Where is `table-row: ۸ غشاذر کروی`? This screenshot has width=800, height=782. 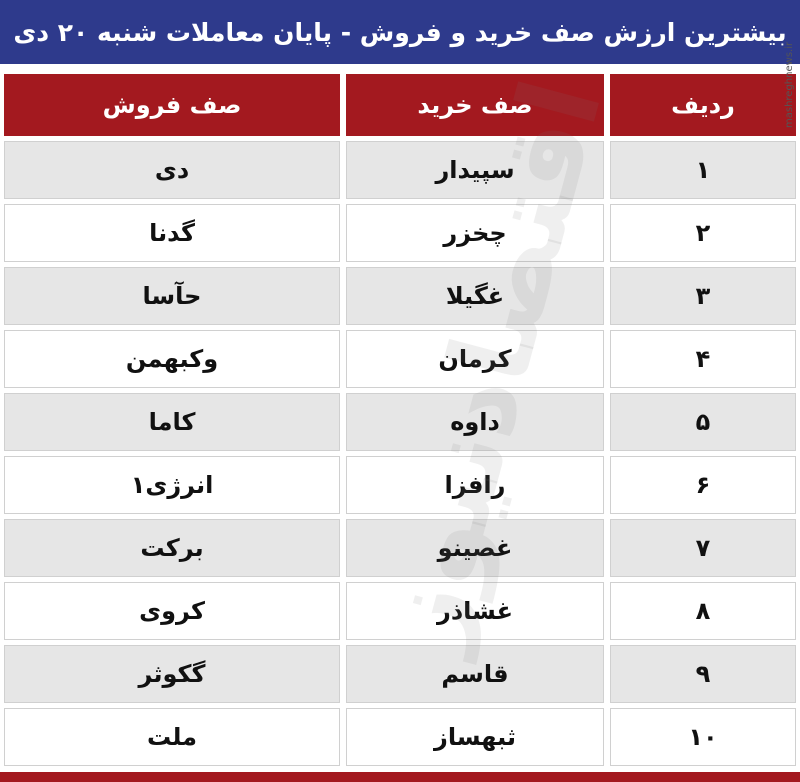
table-row: ۸ غشاذر کروی is located at coordinates (400, 611).